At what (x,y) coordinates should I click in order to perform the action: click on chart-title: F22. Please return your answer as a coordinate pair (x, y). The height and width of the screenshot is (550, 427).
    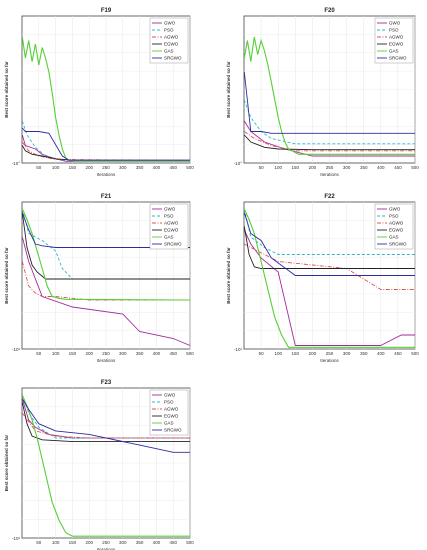
    Looking at the image, I should click on (329, 197).